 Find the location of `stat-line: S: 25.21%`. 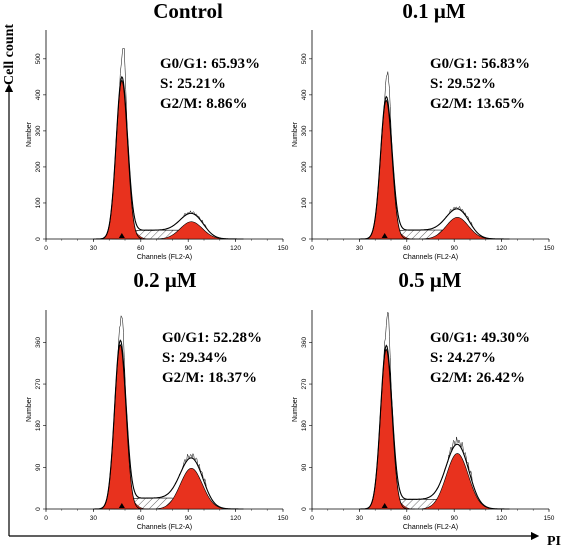

stat-line: S: 25.21% is located at coordinates (193, 84).